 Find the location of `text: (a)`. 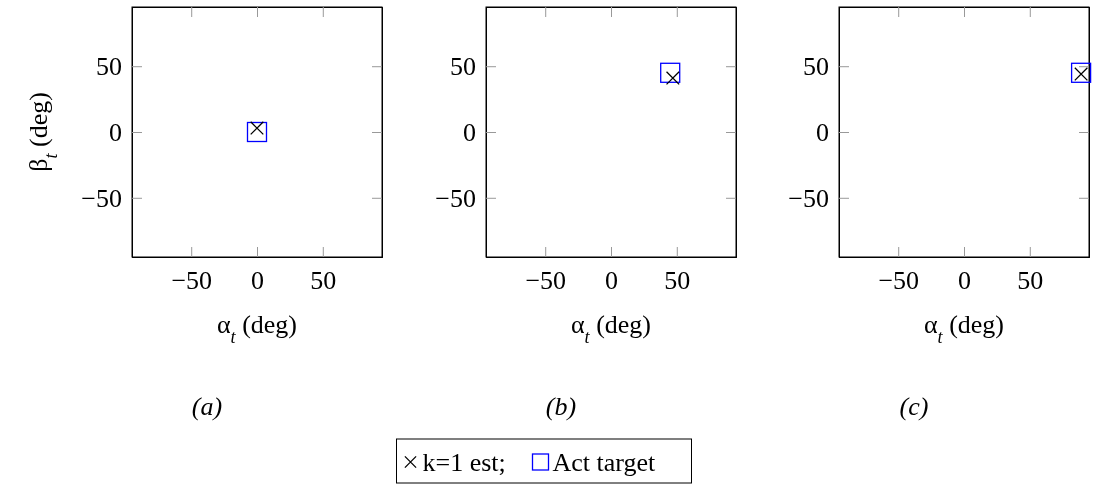

text: (a) is located at coordinates (207, 406).